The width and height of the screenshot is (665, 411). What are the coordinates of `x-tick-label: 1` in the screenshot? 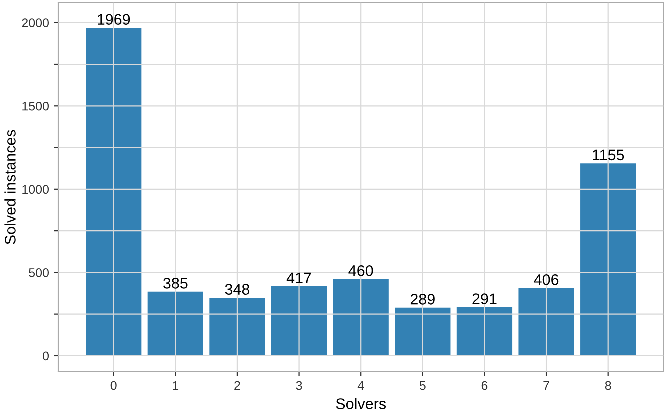 It's located at (176, 385).